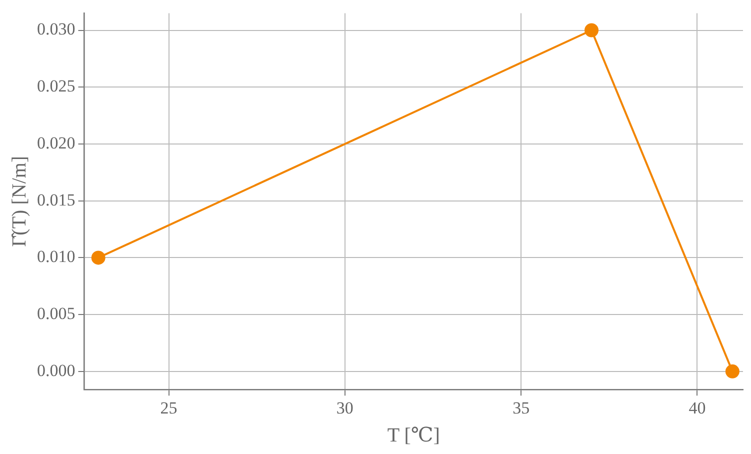 Image resolution: width=751 pixels, height=454 pixels. I want to click on y-tick-label: 0.030, so click(56, 29).